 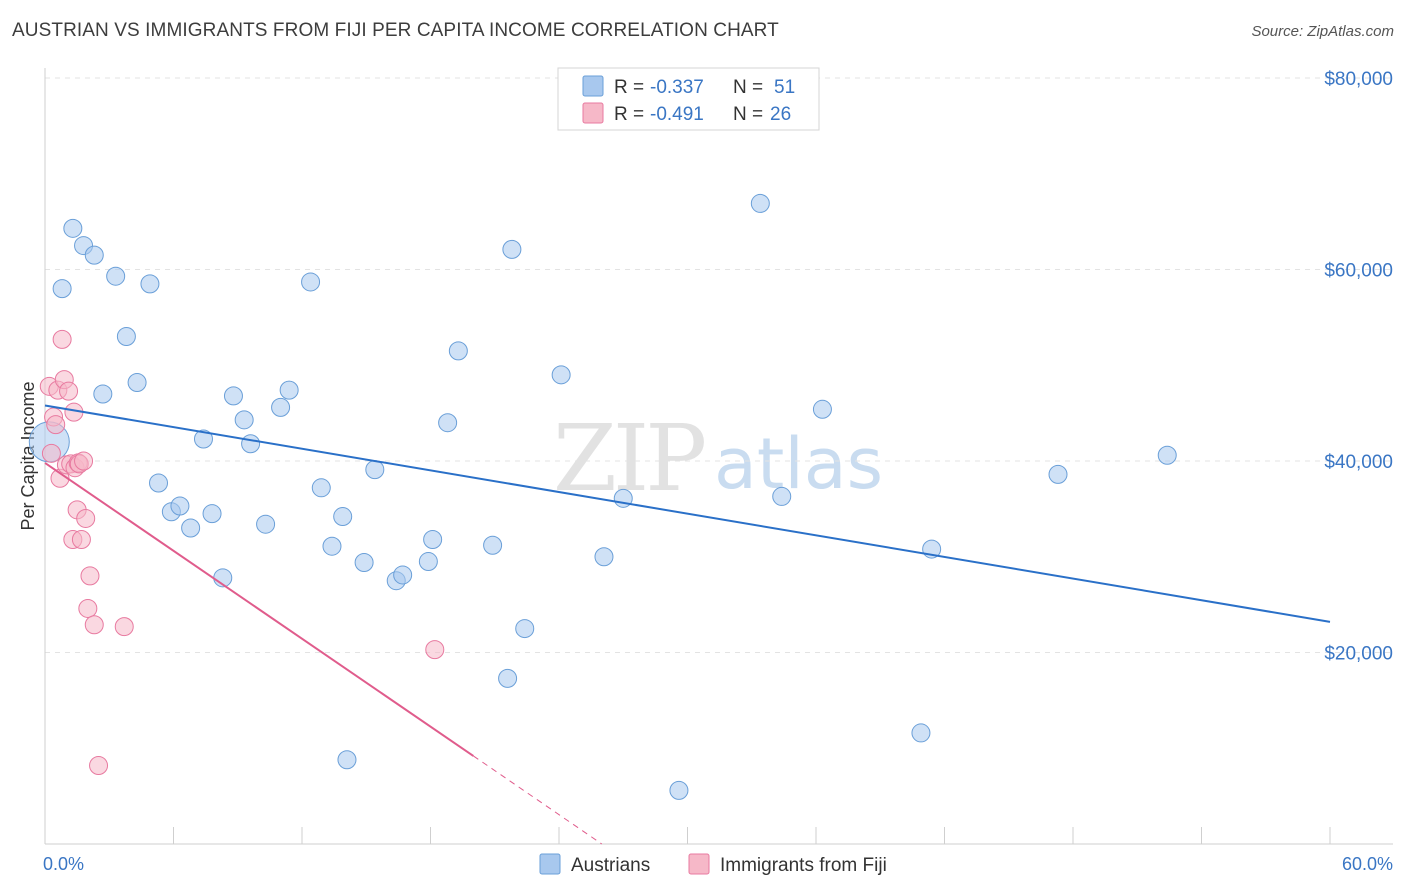 I want to click on x-tick-label-min: 0.0%, so click(x=63, y=864).